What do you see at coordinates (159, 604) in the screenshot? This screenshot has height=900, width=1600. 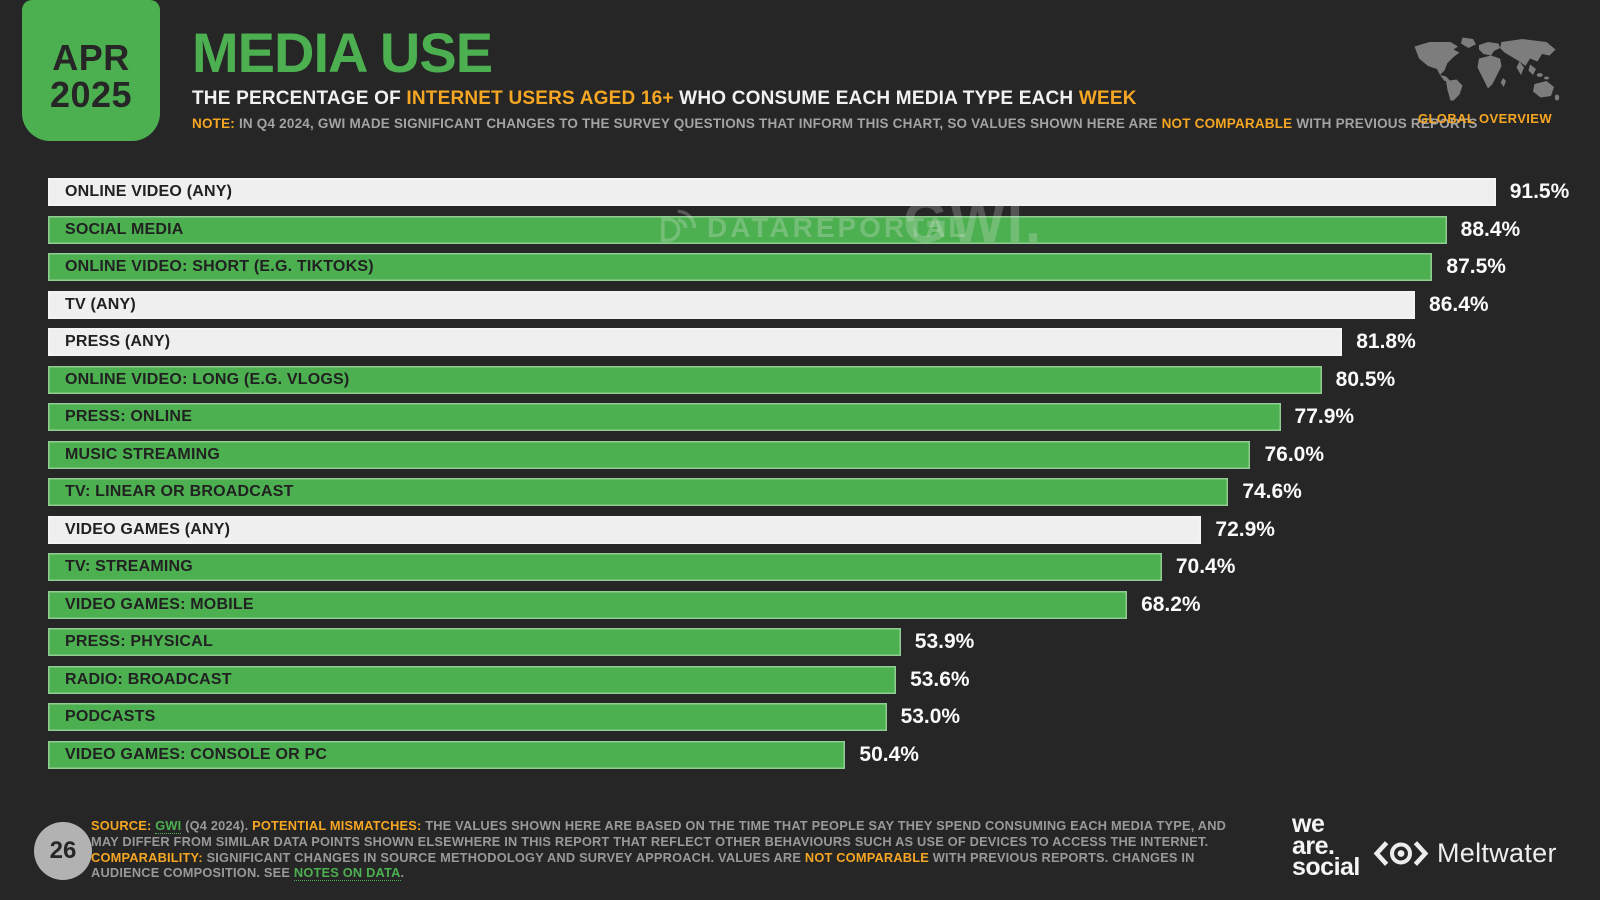 I see `bar-label: VIDEO GAMES: MOBILE` at bounding box center [159, 604].